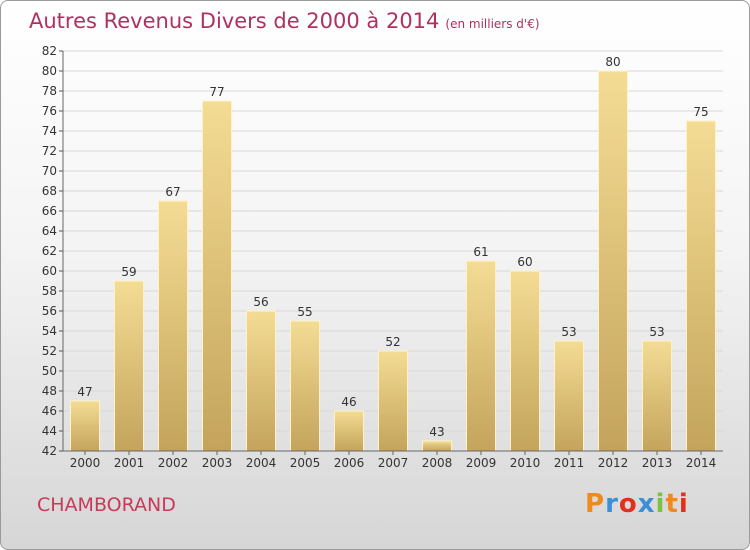 This screenshot has width=750, height=550. I want to click on y-tick-label: 82, so click(49, 51).